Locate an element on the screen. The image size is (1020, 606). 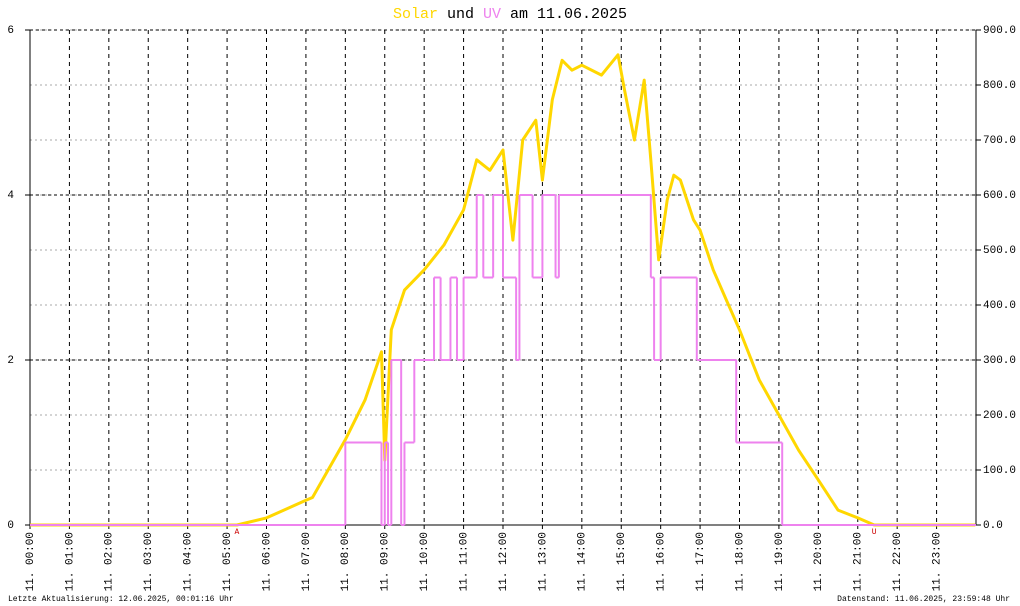
y2-tick-label: 0.0 is located at coordinates (993, 526).